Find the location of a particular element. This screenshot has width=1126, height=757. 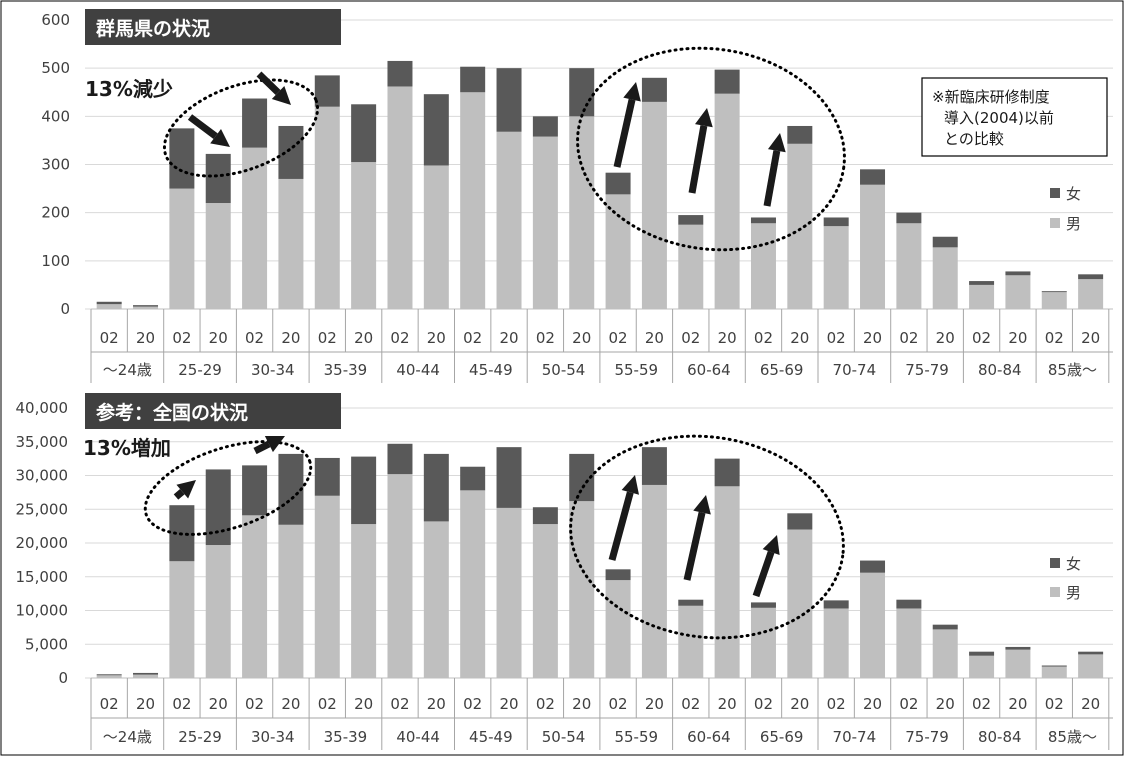

x-group-label: 70-74 is located at coordinates (855, 737).